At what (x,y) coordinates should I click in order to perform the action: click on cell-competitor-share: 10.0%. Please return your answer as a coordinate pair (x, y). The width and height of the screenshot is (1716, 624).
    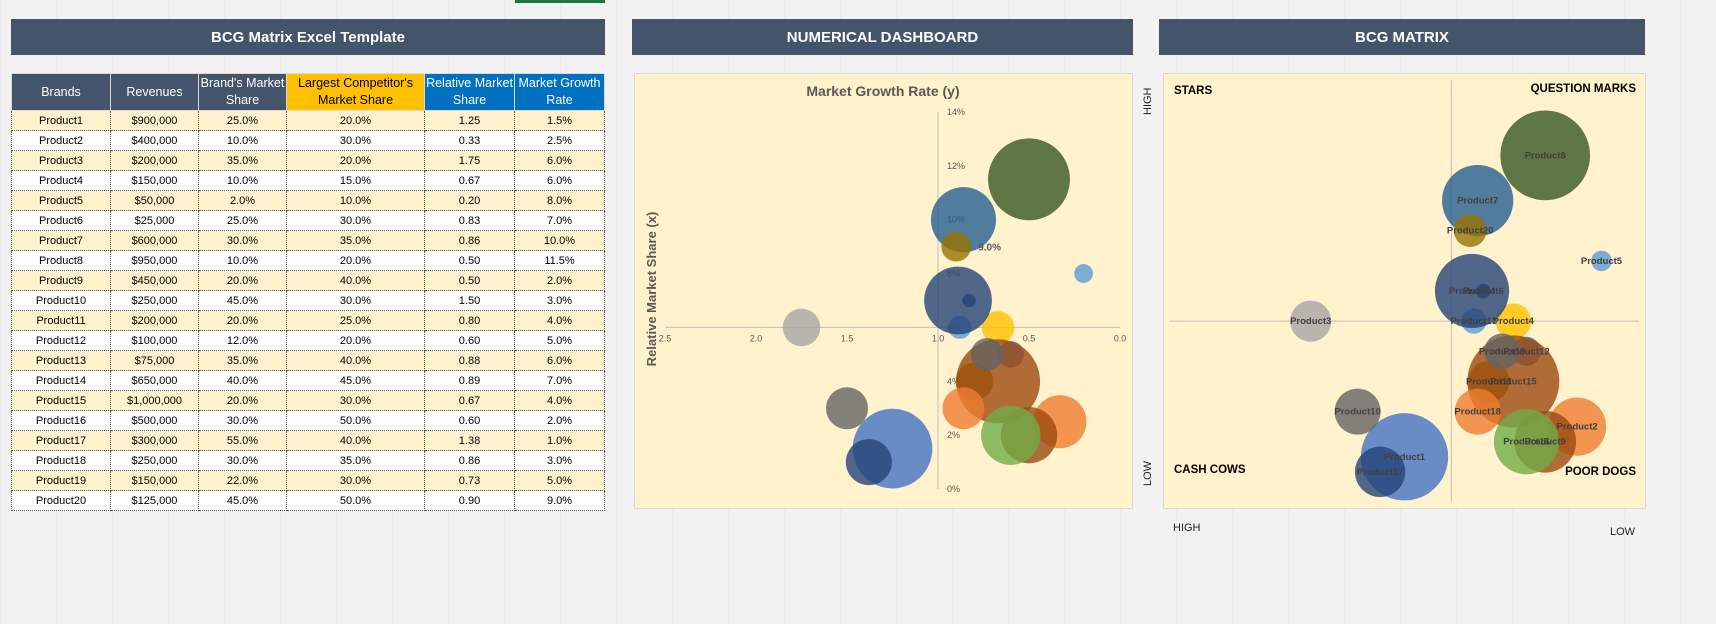
    Looking at the image, I should click on (355, 200).